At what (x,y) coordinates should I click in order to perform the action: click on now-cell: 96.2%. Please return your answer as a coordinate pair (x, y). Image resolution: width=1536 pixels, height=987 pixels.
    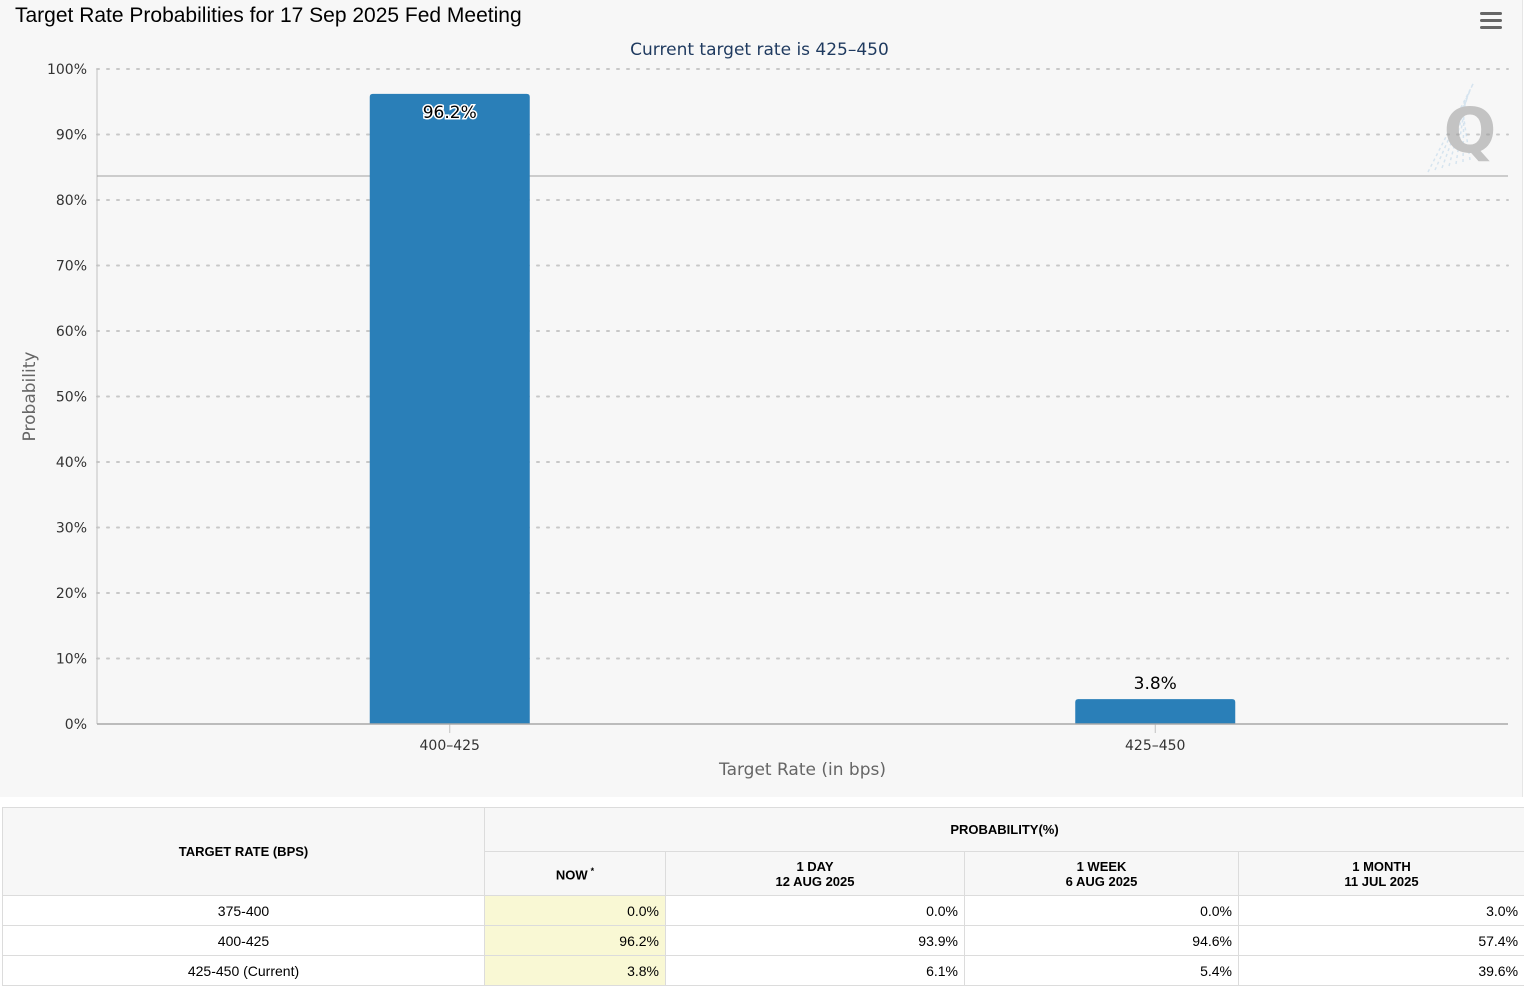
    Looking at the image, I should click on (575, 940).